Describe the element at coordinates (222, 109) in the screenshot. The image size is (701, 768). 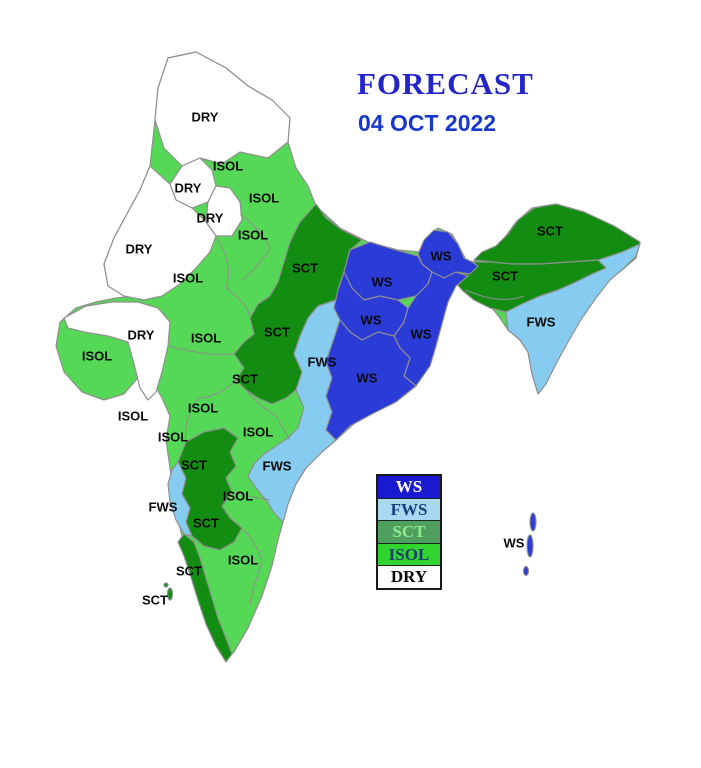
I see `region-jammu-kashmir` at that location.